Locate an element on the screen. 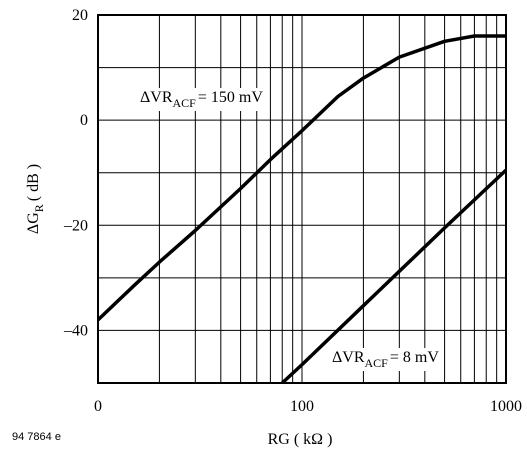 The height and width of the screenshot is (453, 527). x-tick-label: 0 is located at coordinates (98, 406).